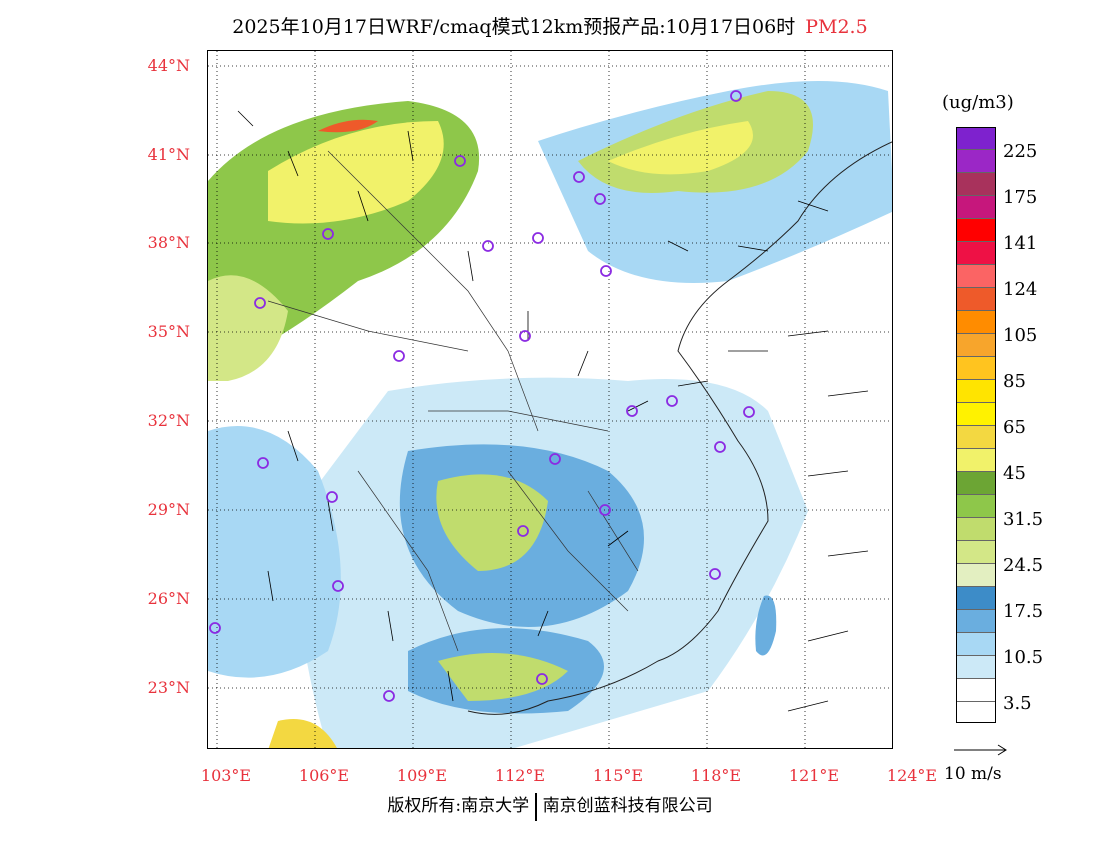 This screenshot has height=850, width=1100. Describe the element at coordinates (912, 775) in the screenshot. I see `lon-label-124: 124°E` at that location.